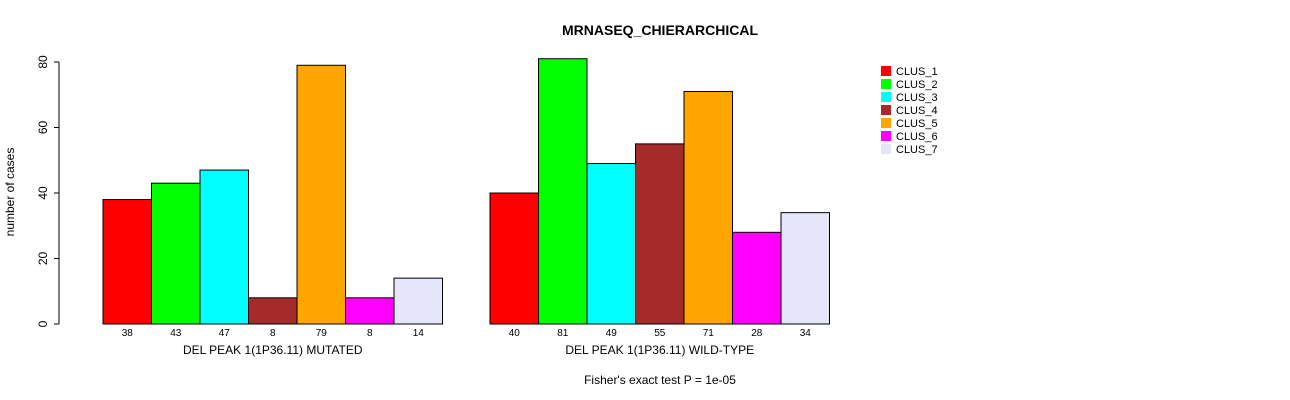  What do you see at coordinates (612, 333) in the screenshot?
I see `bar-count-label: 49` at bounding box center [612, 333].